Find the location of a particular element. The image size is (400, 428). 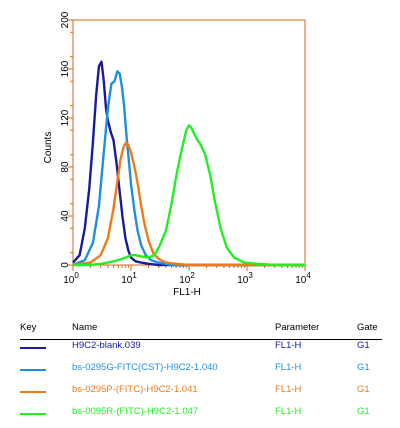

x-tick-label: 10¹ is located at coordinates (129, 278).